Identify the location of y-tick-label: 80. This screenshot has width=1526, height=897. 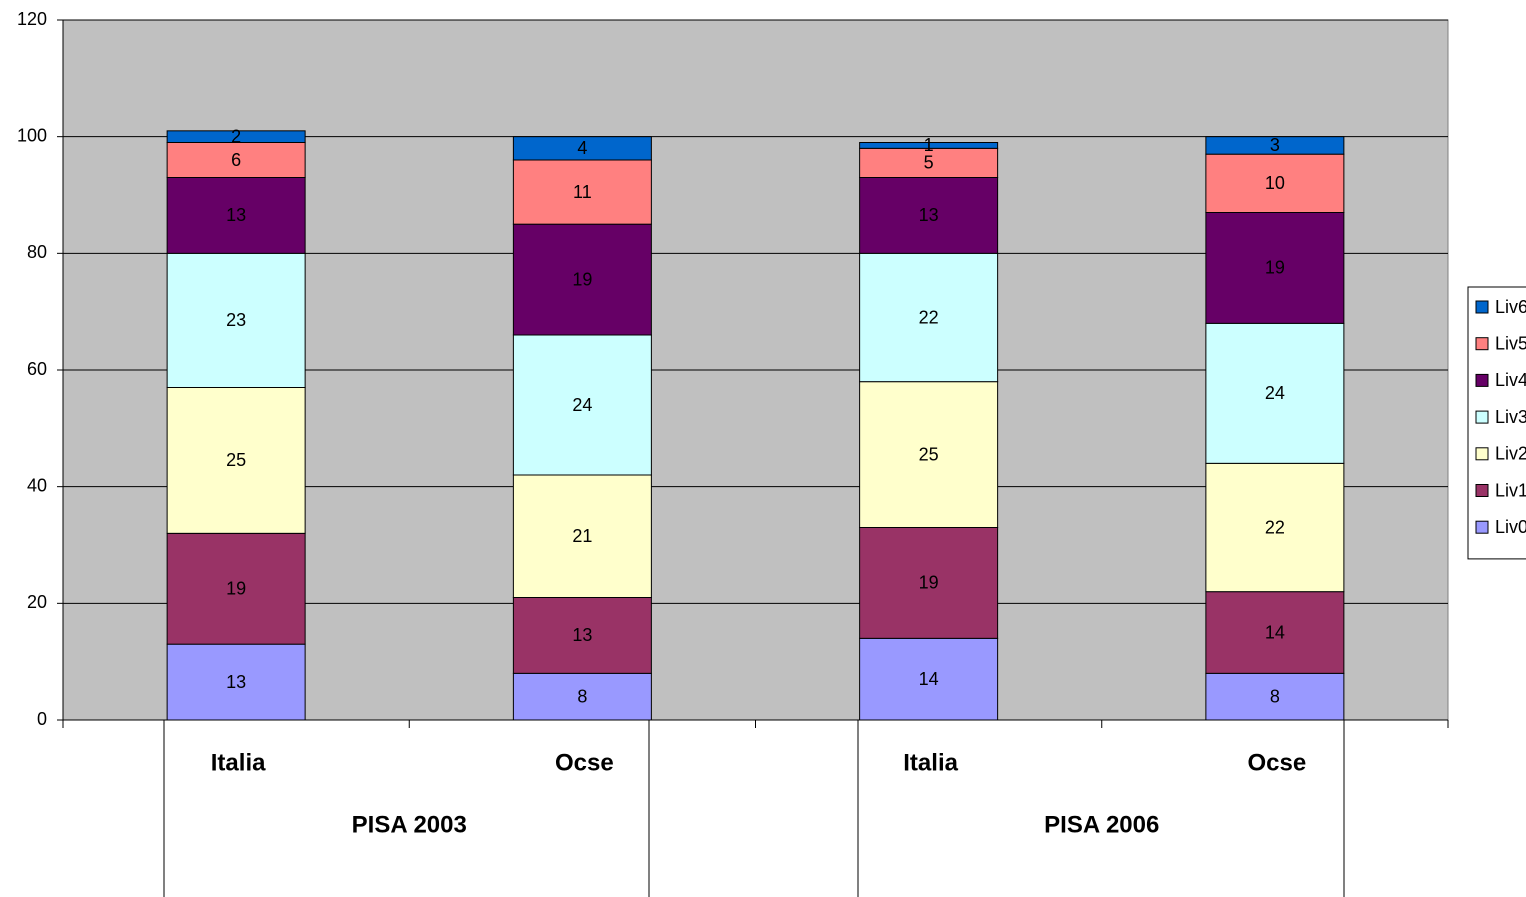
(37, 252).